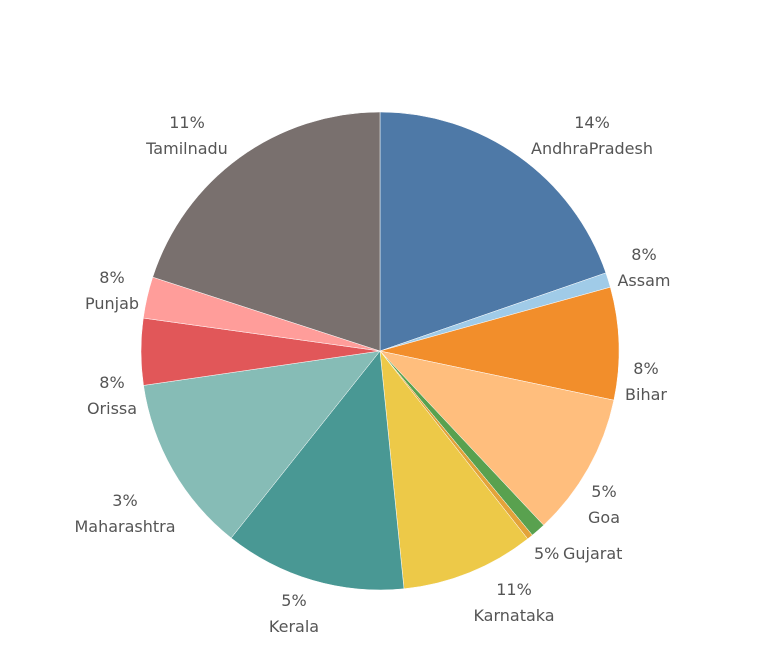 Image resolution: width=778 pixels, height=663 pixels. Describe the element at coordinates (513, 615) in the screenshot. I see `label-karnataka-name: Karnataka` at that location.